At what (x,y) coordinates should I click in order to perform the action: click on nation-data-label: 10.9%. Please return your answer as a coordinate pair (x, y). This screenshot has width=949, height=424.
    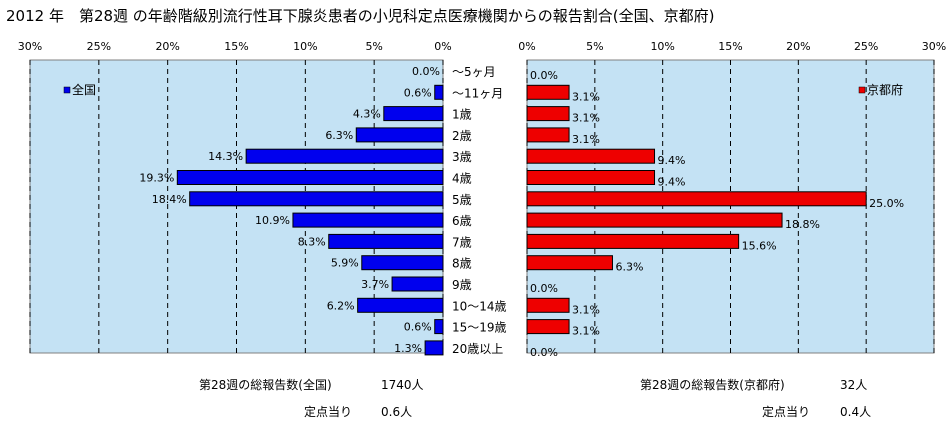
    Looking at the image, I should click on (272, 220).